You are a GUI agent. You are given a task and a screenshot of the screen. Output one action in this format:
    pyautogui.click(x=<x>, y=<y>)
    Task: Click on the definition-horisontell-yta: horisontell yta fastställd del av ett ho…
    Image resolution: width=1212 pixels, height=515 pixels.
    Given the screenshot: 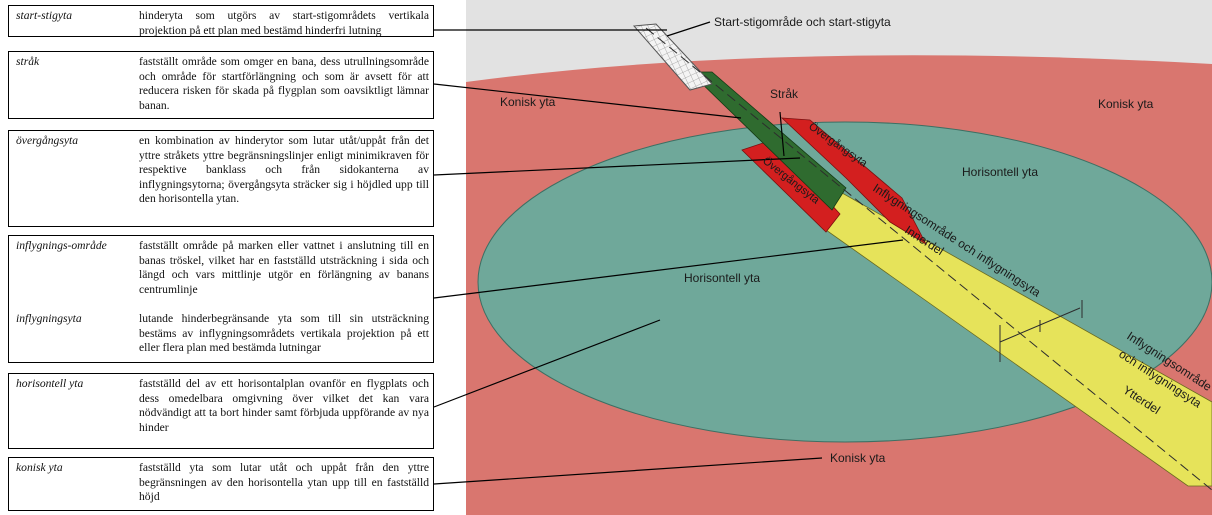 What is the action you would take?
    pyautogui.click(x=221, y=411)
    